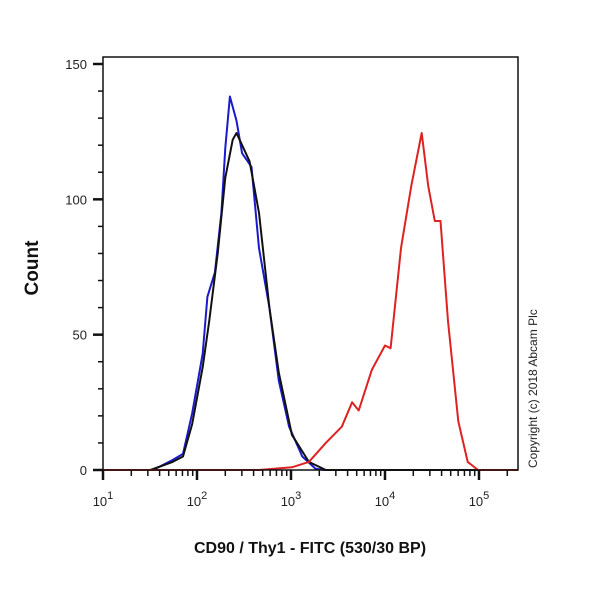  Describe the element at coordinates (385, 499) in the screenshot. I see `x-tick-label: 10⁴` at that location.